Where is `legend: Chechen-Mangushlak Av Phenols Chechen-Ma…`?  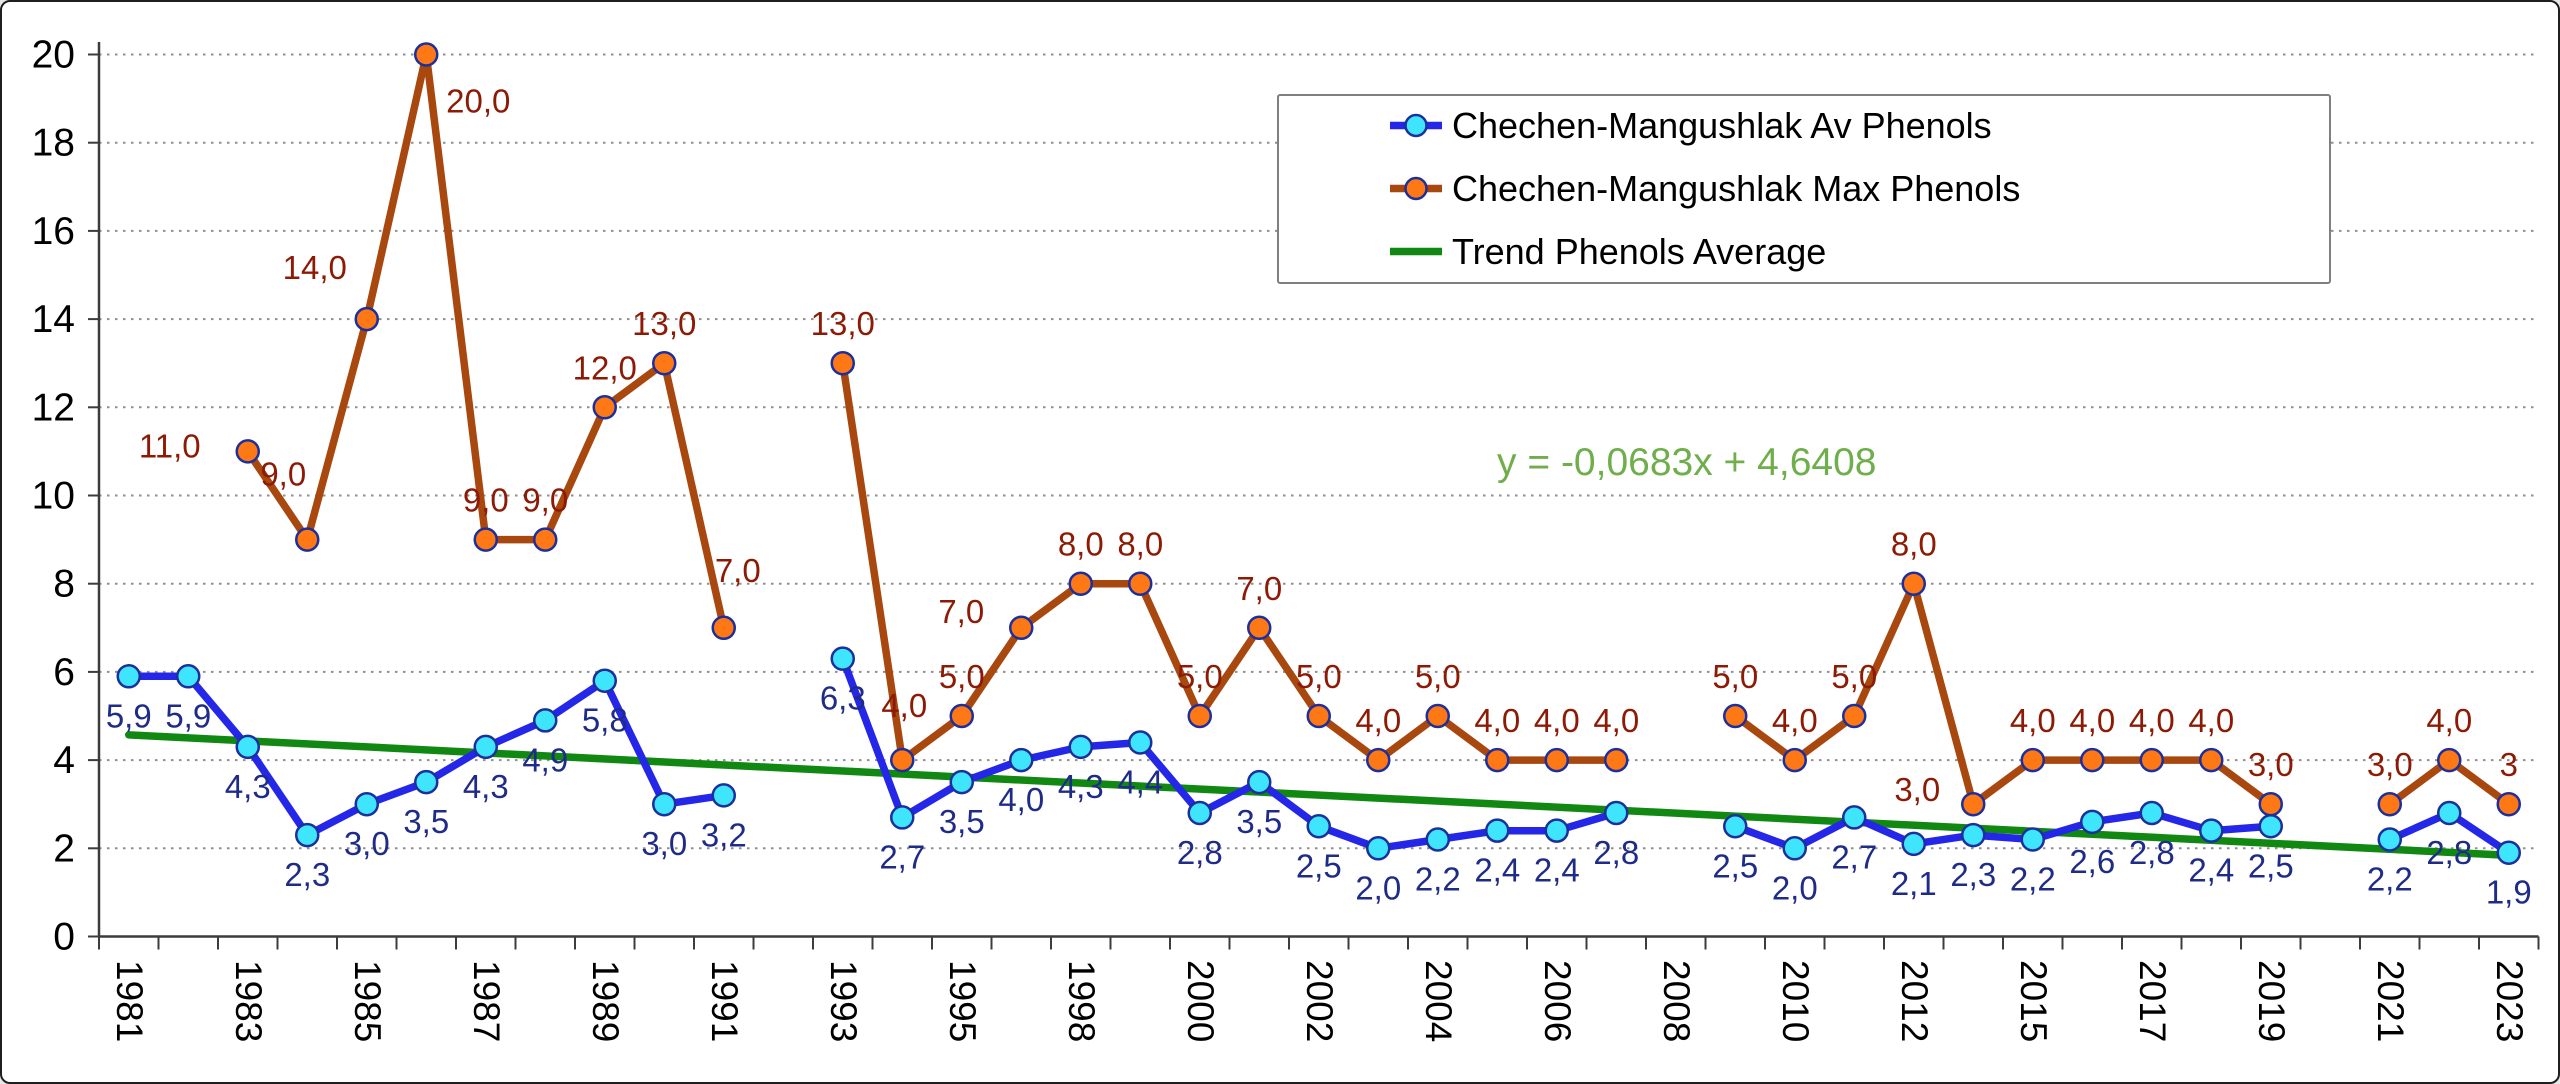 legend: Chechen-Mangushlak Av Phenols Chechen-Ma… is located at coordinates (1804, 189).